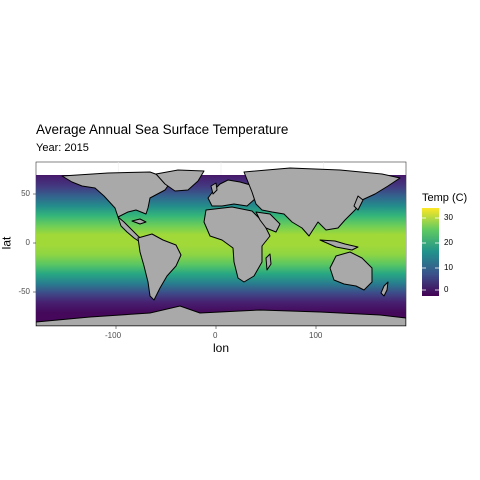 Image resolution: width=480 pixels, height=480 pixels. Describe the element at coordinates (448, 267) in the screenshot. I see `legend-tick-label: 10` at that location.